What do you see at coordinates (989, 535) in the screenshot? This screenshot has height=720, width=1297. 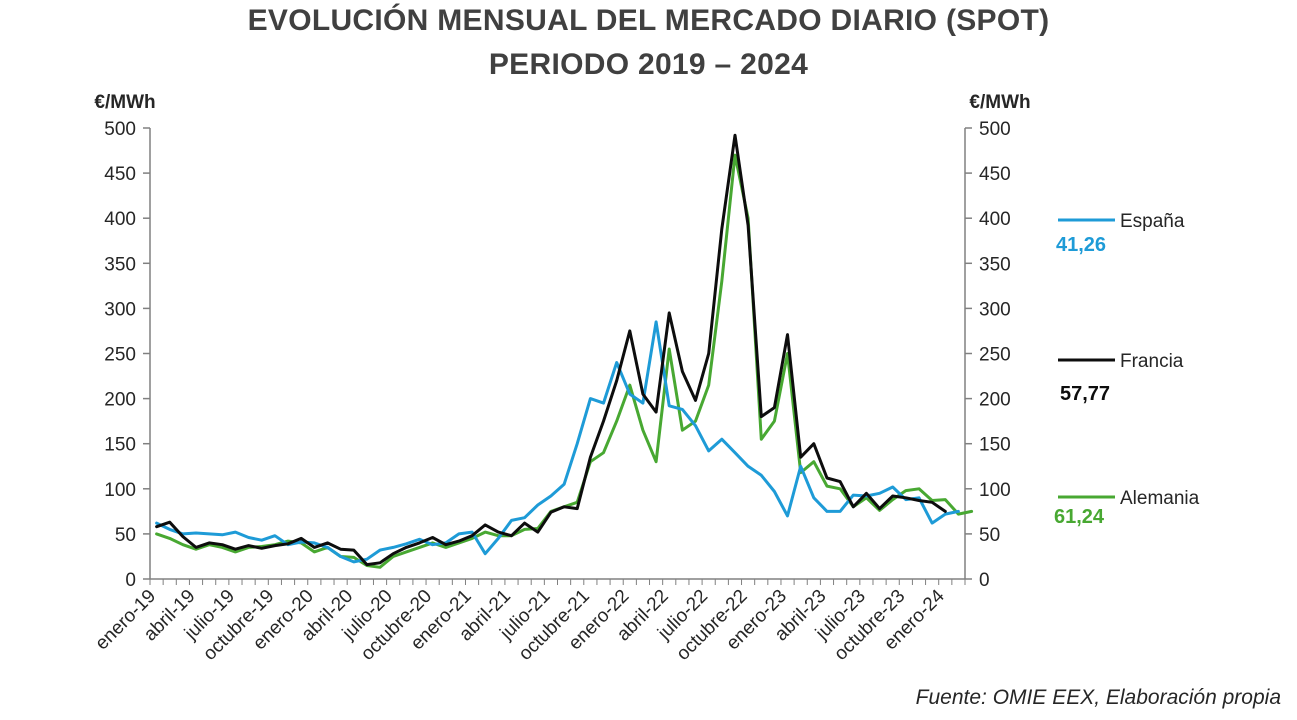 I see `y-tick-label-right: 50` at bounding box center [989, 535].